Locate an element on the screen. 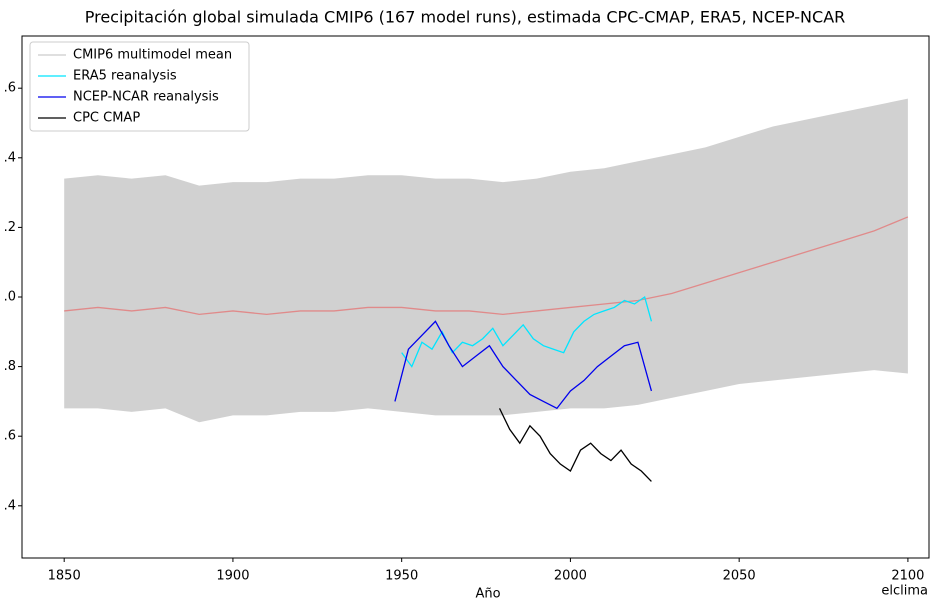 This screenshot has height=611, width=930. x-tick-label: 2000 is located at coordinates (570, 576).